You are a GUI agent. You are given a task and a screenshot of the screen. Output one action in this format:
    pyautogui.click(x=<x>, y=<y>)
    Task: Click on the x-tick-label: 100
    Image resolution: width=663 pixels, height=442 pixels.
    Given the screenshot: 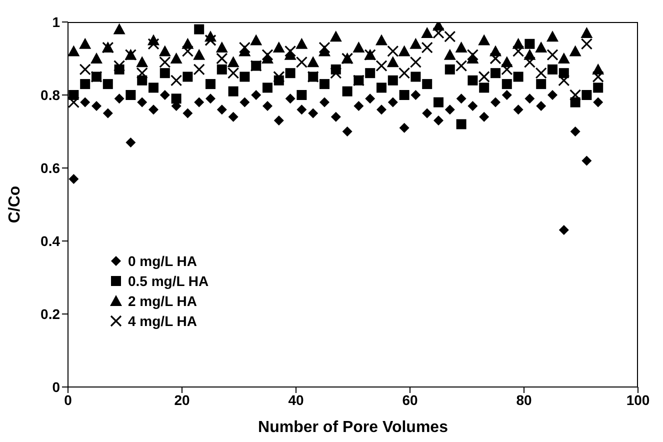 What is the action you would take?
    pyautogui.click(x=638, y=400)
    